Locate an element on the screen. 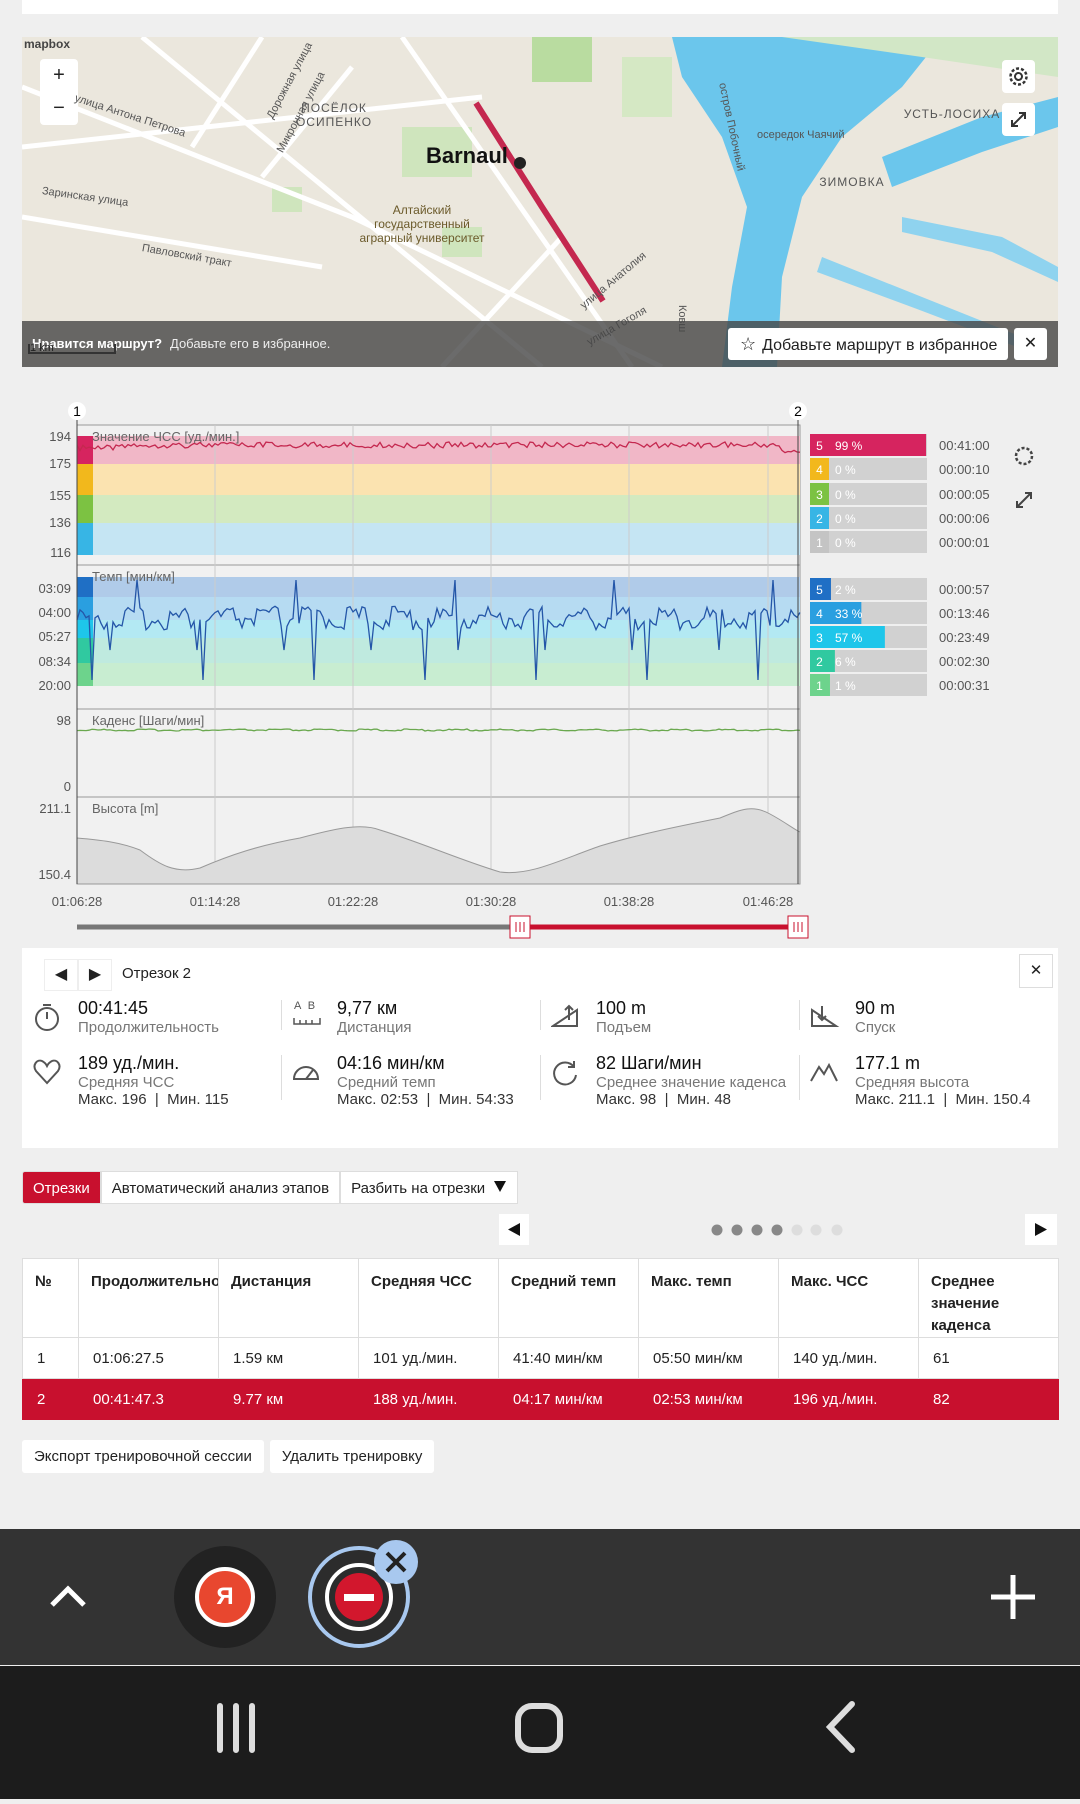 The height and width of the screenshot is (1804, 1080). expand-icon is located at coordinates (1024, 500).